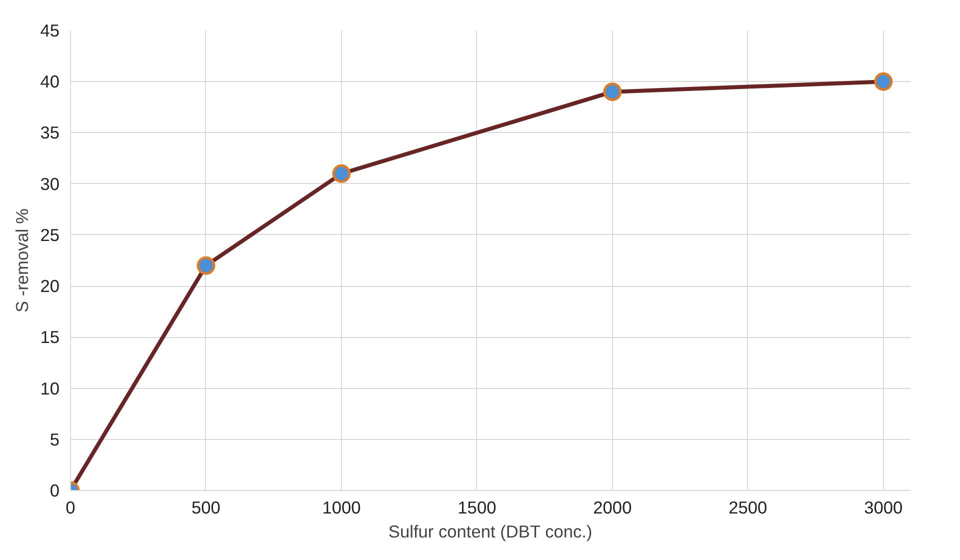 The width and height of the screenshot is (960, 560). I want to click on y-tick-label: 0, so click(55, 490).